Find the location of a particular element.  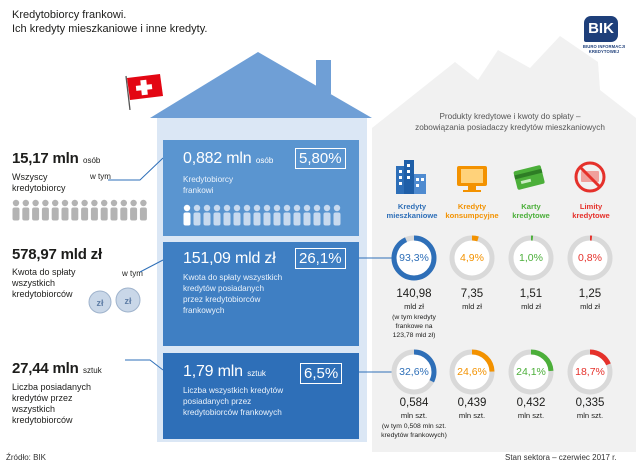

borrowers-unit: osób is located at coordinates (92, 160).